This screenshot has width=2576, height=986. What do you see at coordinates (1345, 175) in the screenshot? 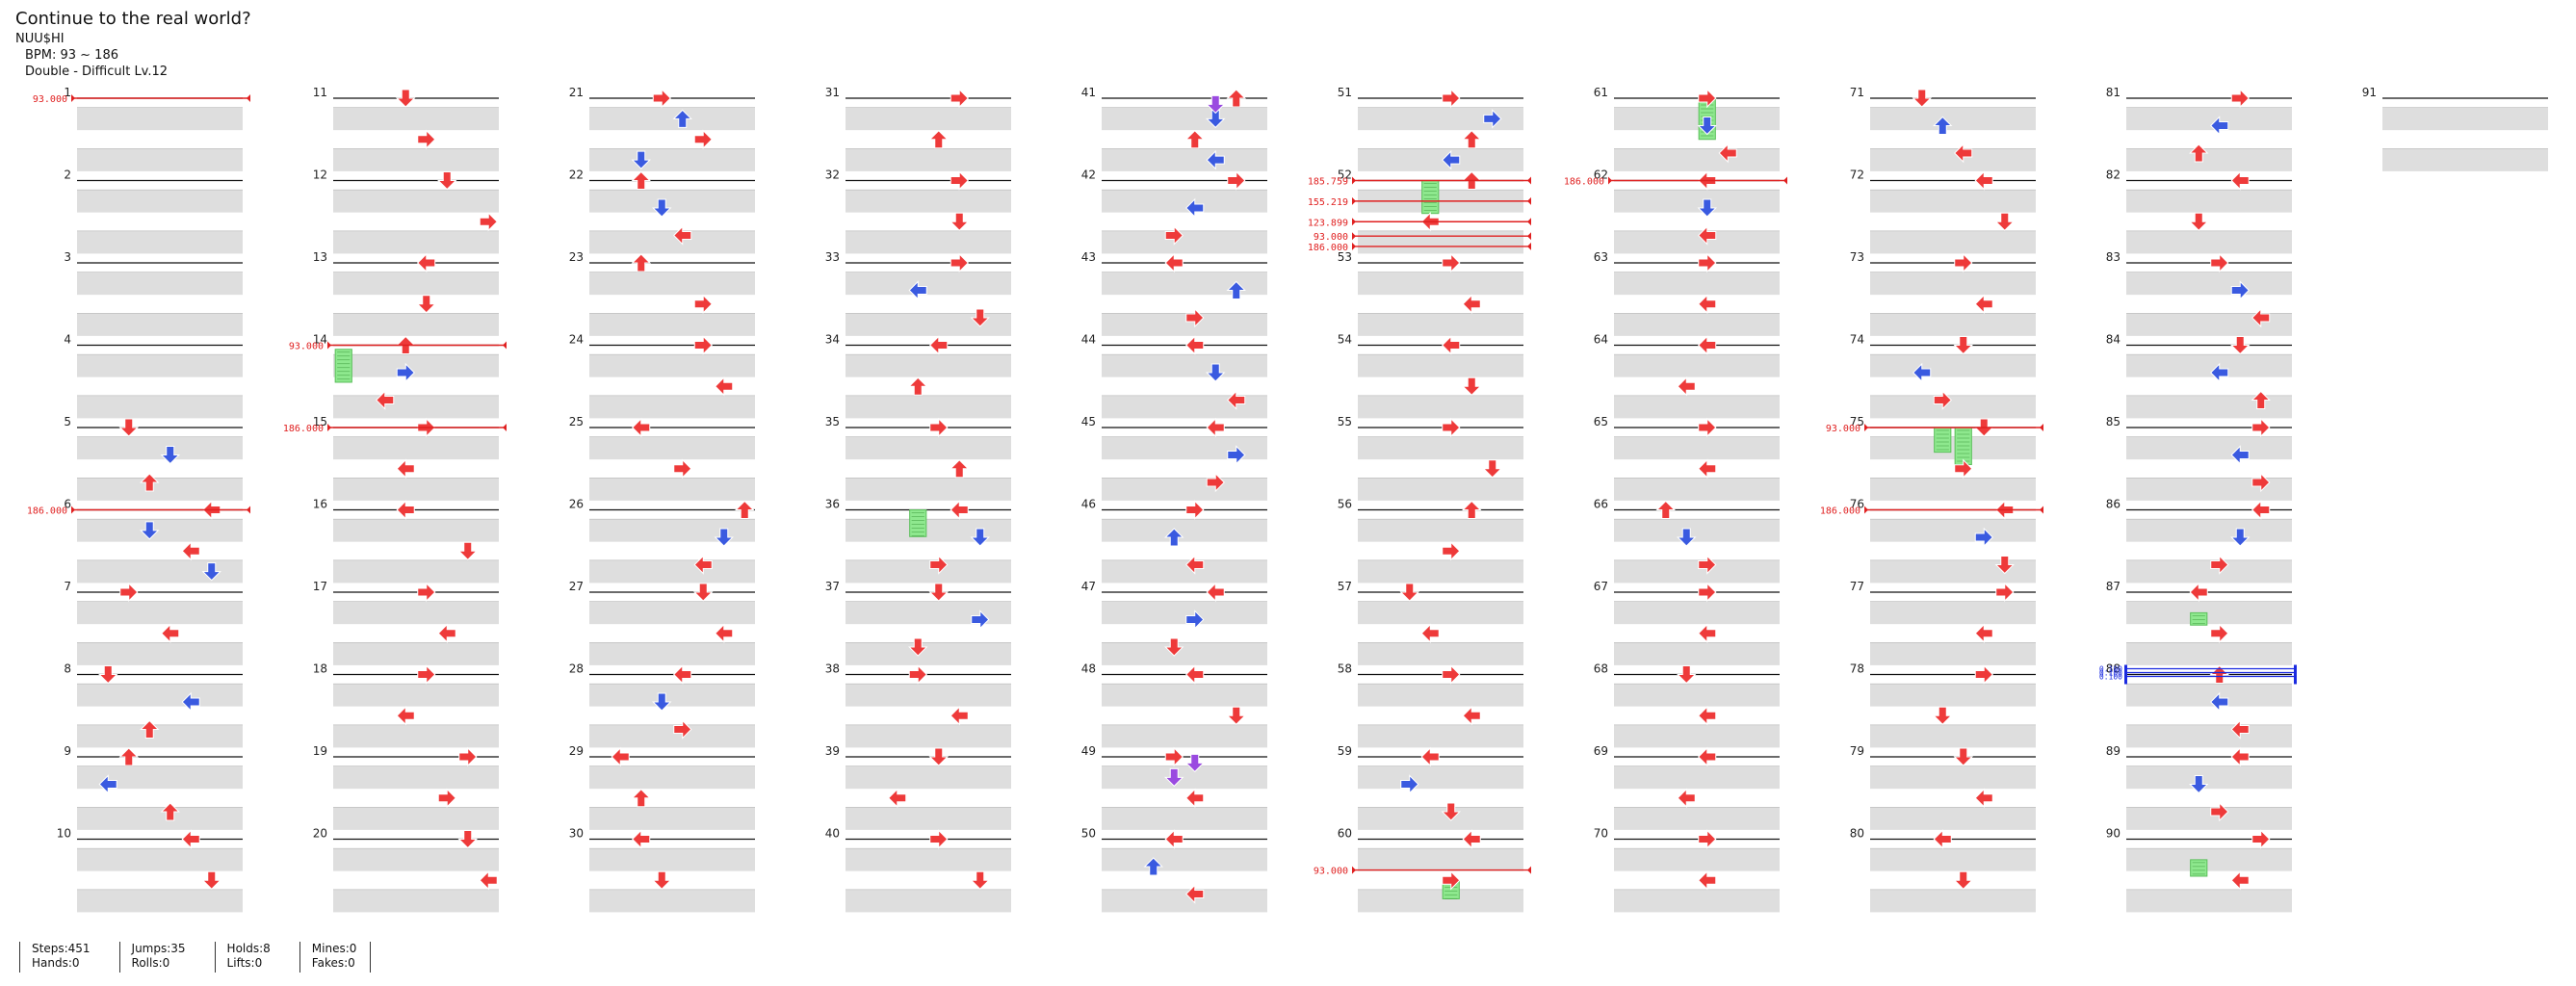
I see `measure-number: 52` at bounding box center [1345, 175].